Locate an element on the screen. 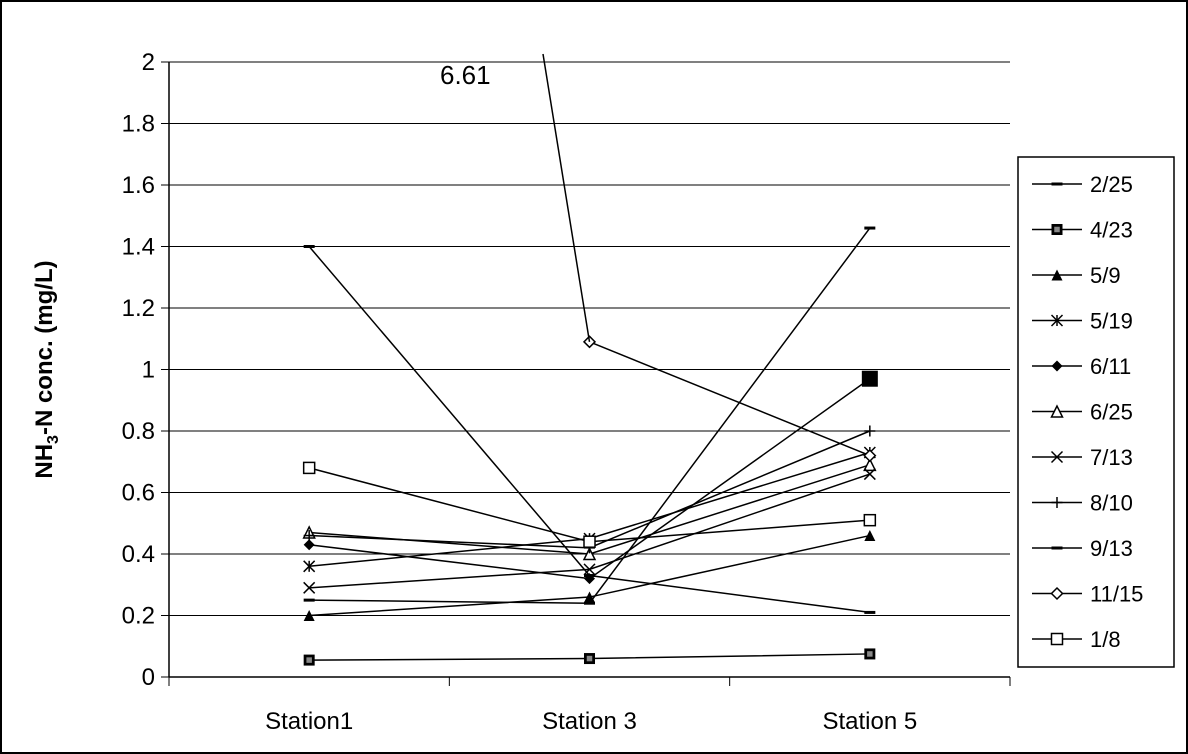 This screenshot has width=1188, height=754. legend-label-9-13: 9/13 is located at coordinates (1111, 548).